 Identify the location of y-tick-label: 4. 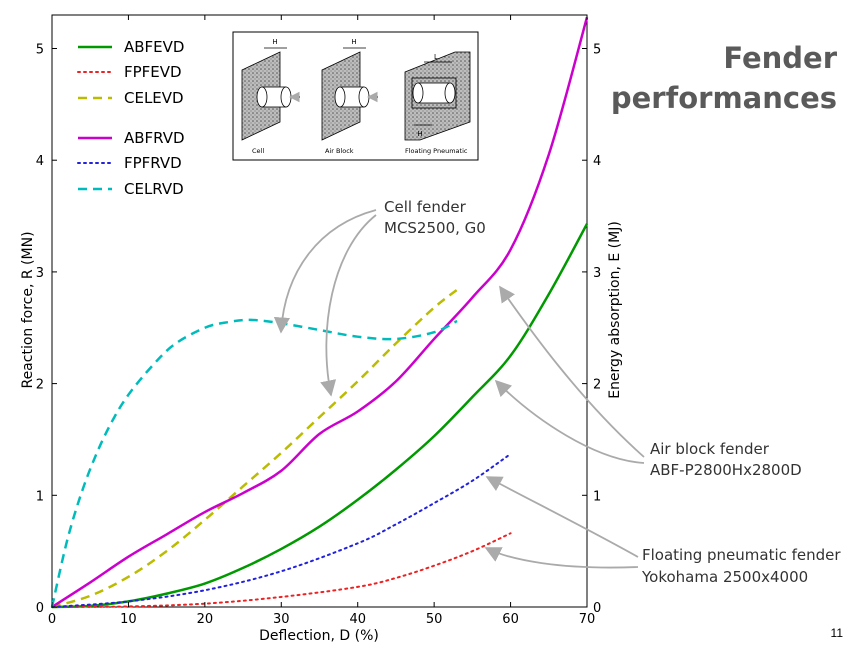
(40, 161).